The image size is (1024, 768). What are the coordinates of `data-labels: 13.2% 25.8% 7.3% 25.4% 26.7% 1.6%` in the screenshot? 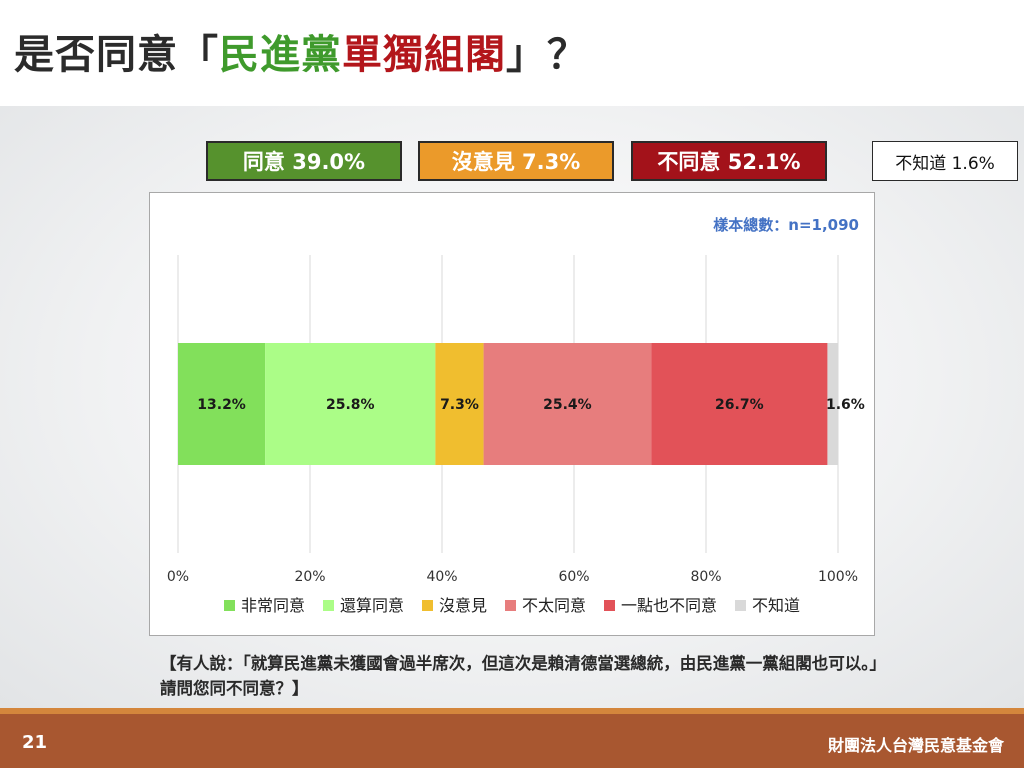 It's located at (531, 405).